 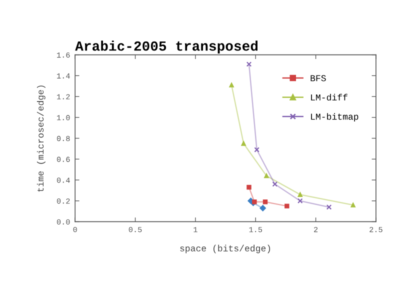 I want to click on legend-label: LM-bitmap, so click(x=334, y=117).